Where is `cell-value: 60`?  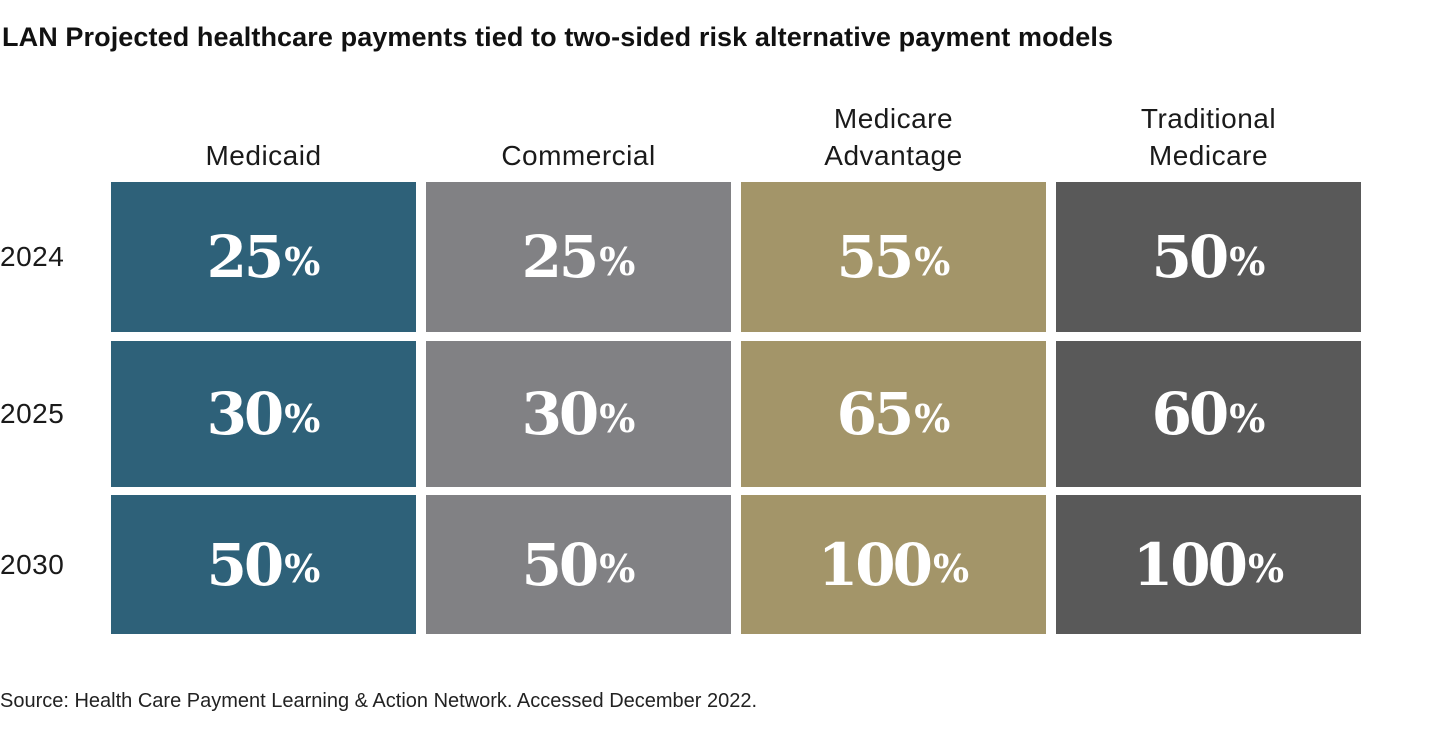 cell-value: 60 is located at coordinates (1190, 414).